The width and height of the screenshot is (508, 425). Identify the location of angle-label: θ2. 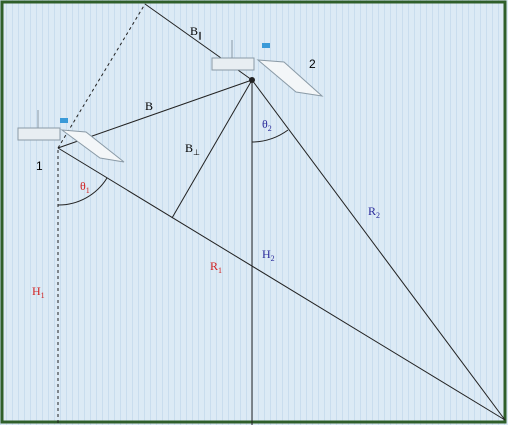
(267, 125).